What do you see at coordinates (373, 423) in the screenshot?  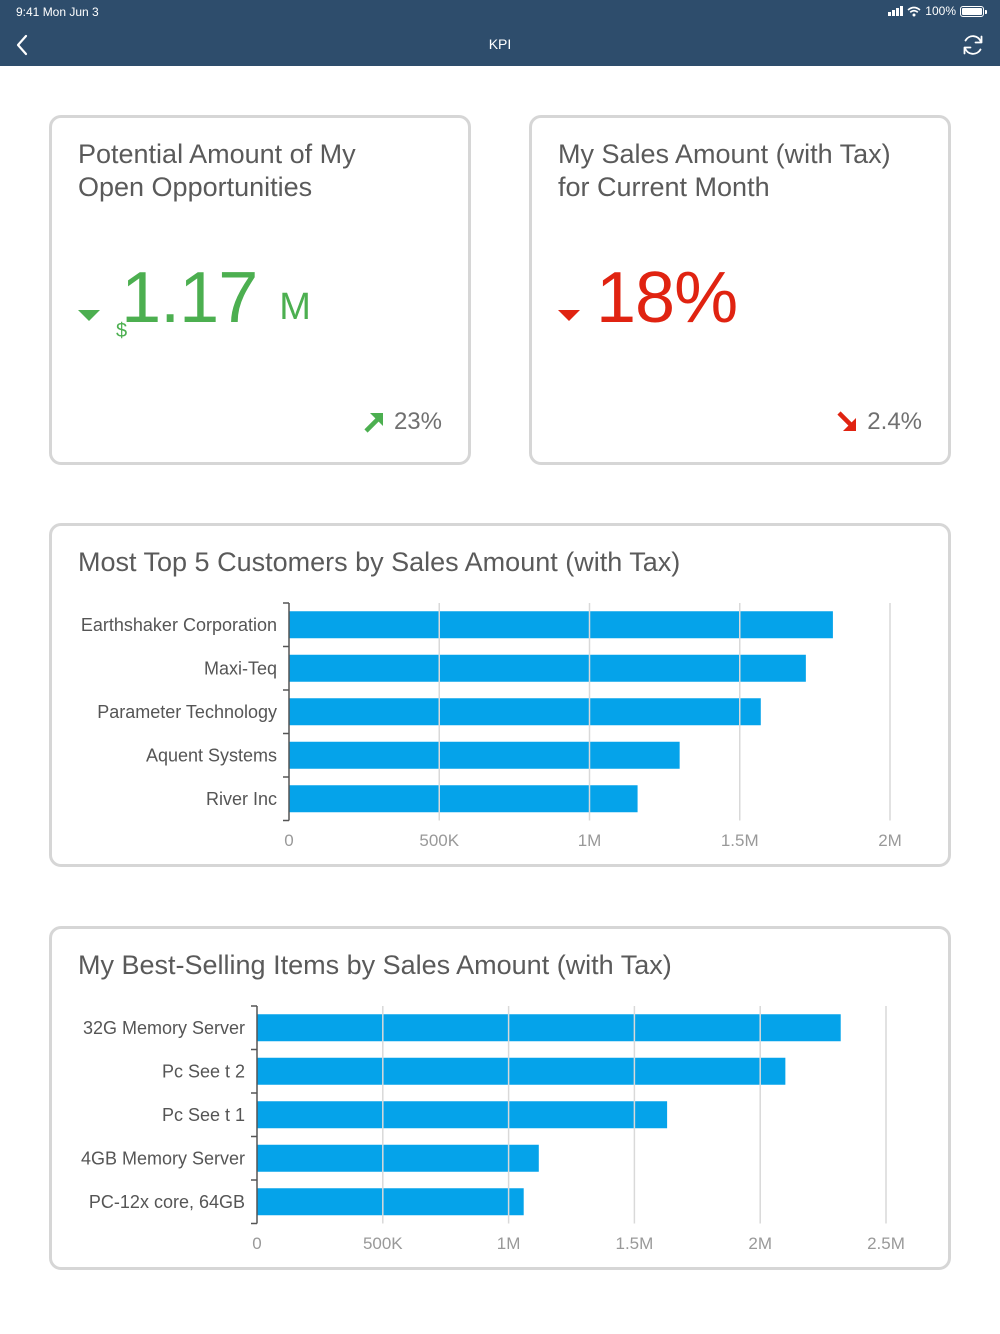 I see `arrow-up-right-icon` at bounding box center [373, 423].